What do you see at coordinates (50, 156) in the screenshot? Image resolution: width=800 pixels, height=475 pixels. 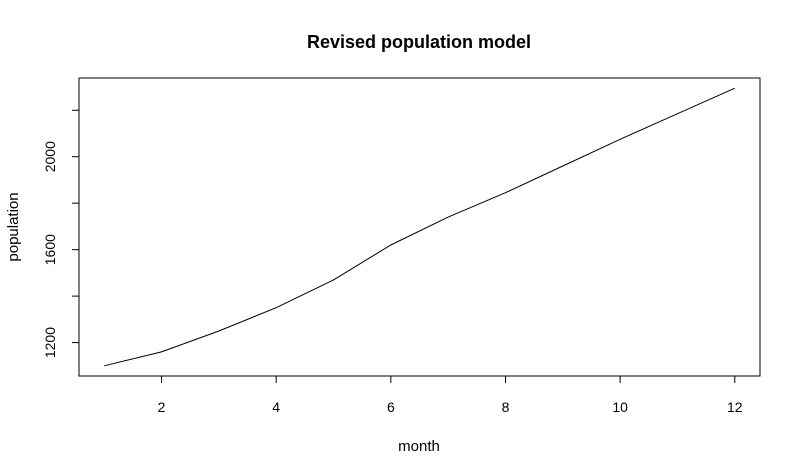 I see `y-tick-label: 2000` at bounding box center [50, 156].